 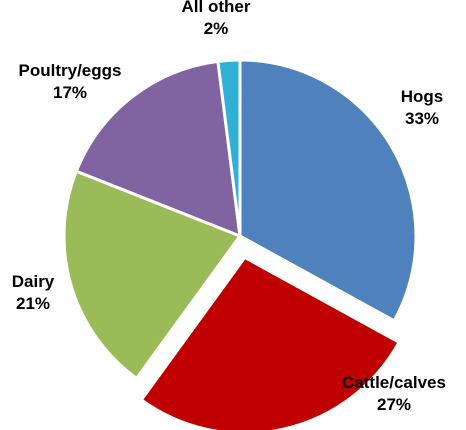 I want to click on slice-percent-poultry-eggs: 17%, so click(x=70, y=92).